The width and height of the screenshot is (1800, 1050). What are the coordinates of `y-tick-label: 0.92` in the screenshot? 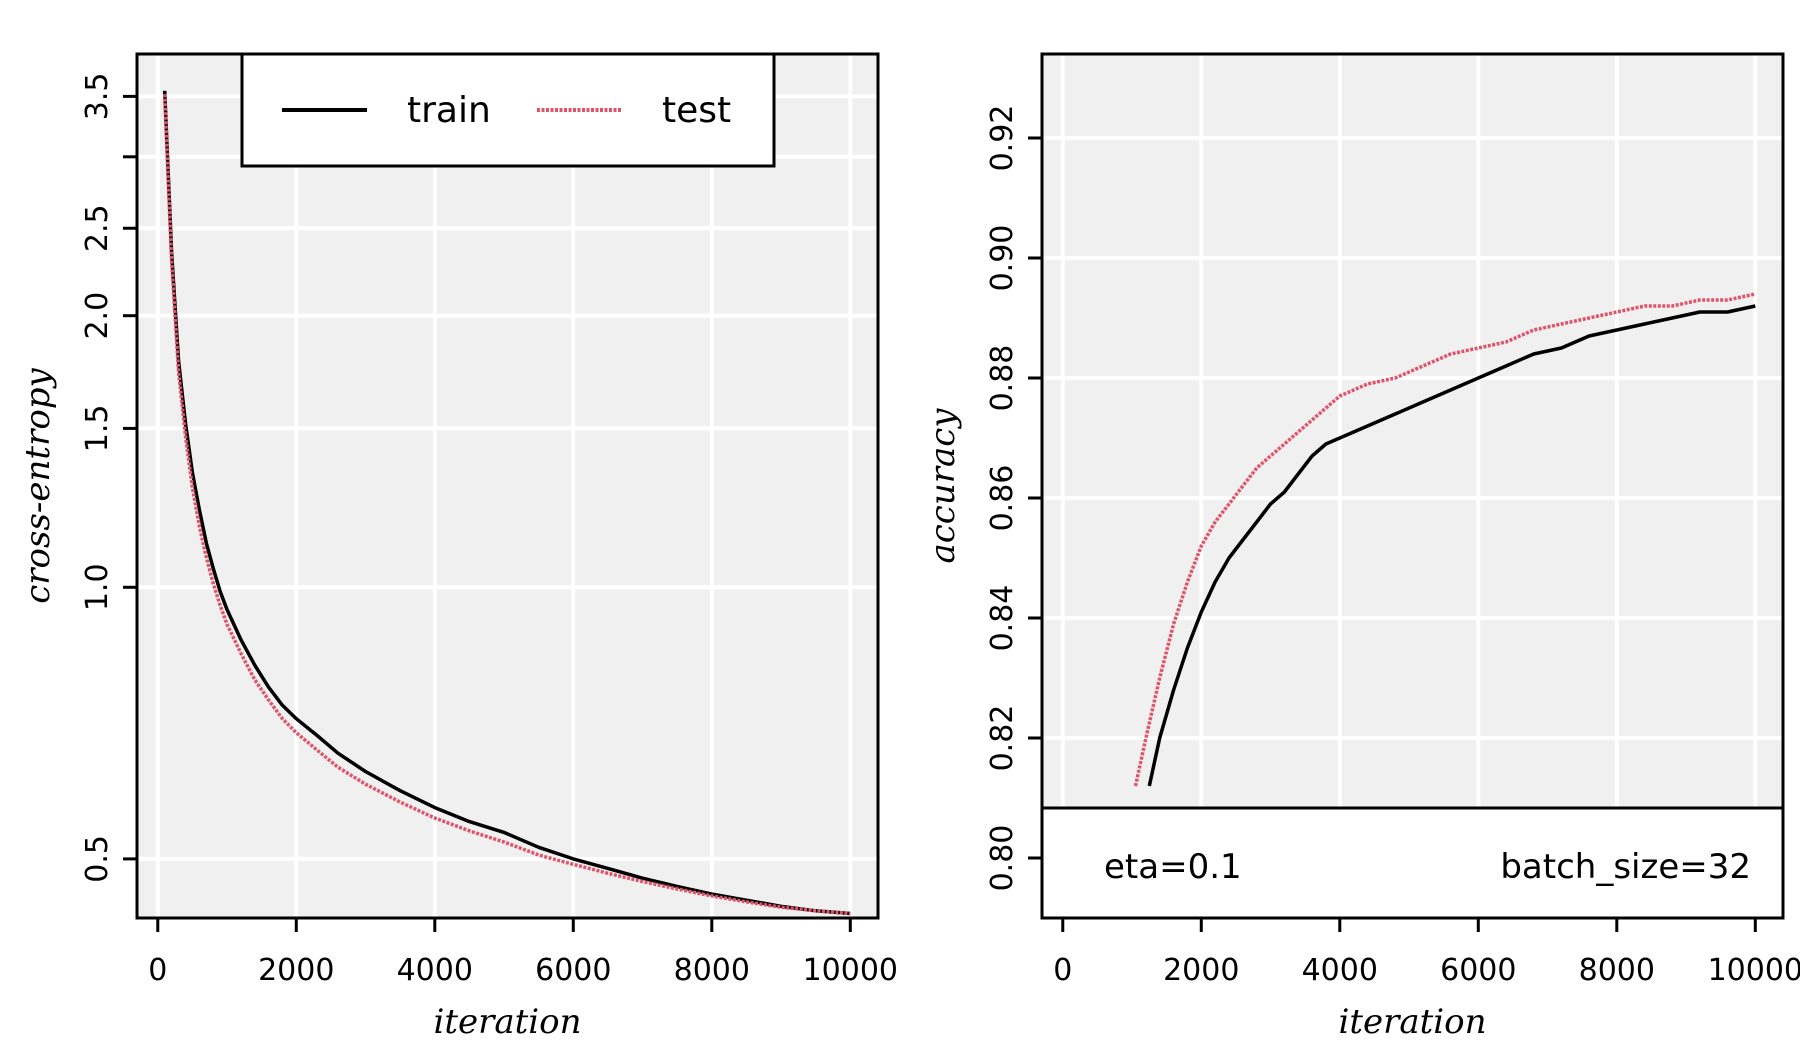 It's located at (1002, 138).